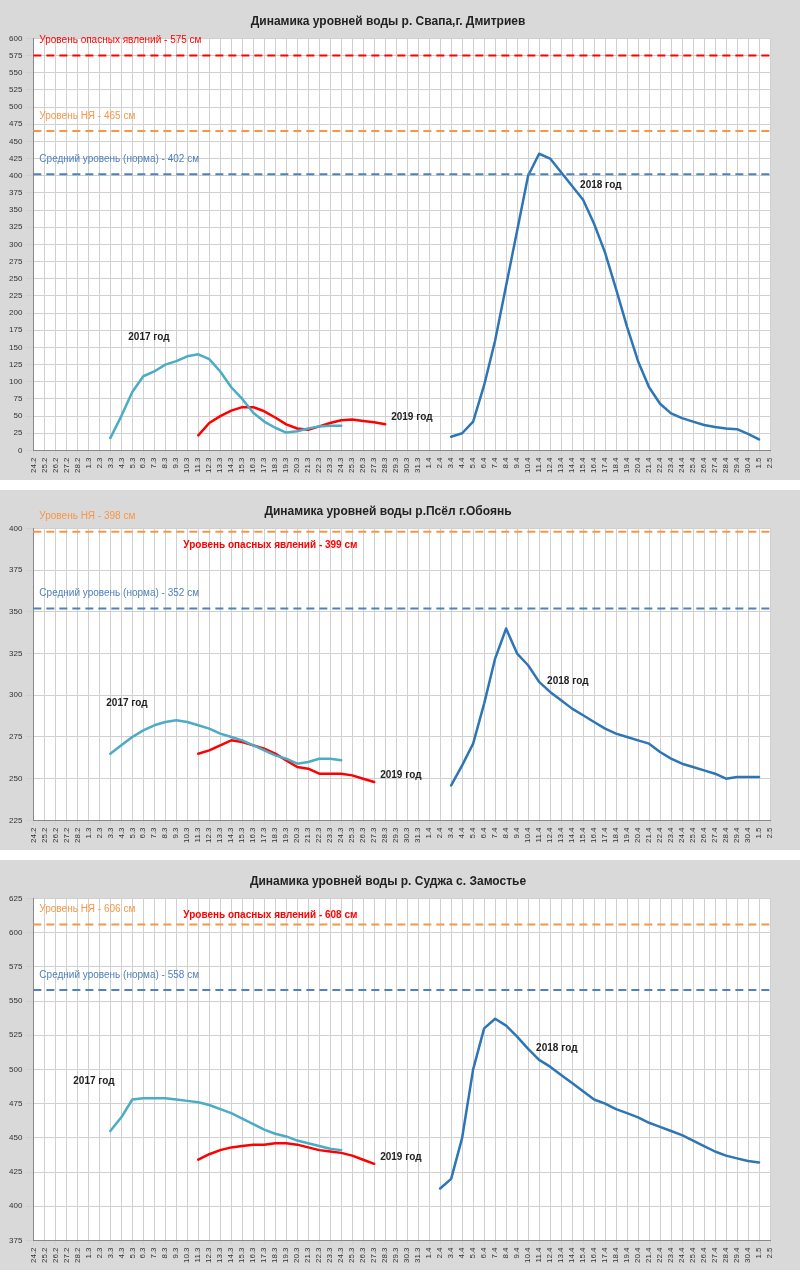  I want to click on x-tick-label: 15.3, so click(242, 835).